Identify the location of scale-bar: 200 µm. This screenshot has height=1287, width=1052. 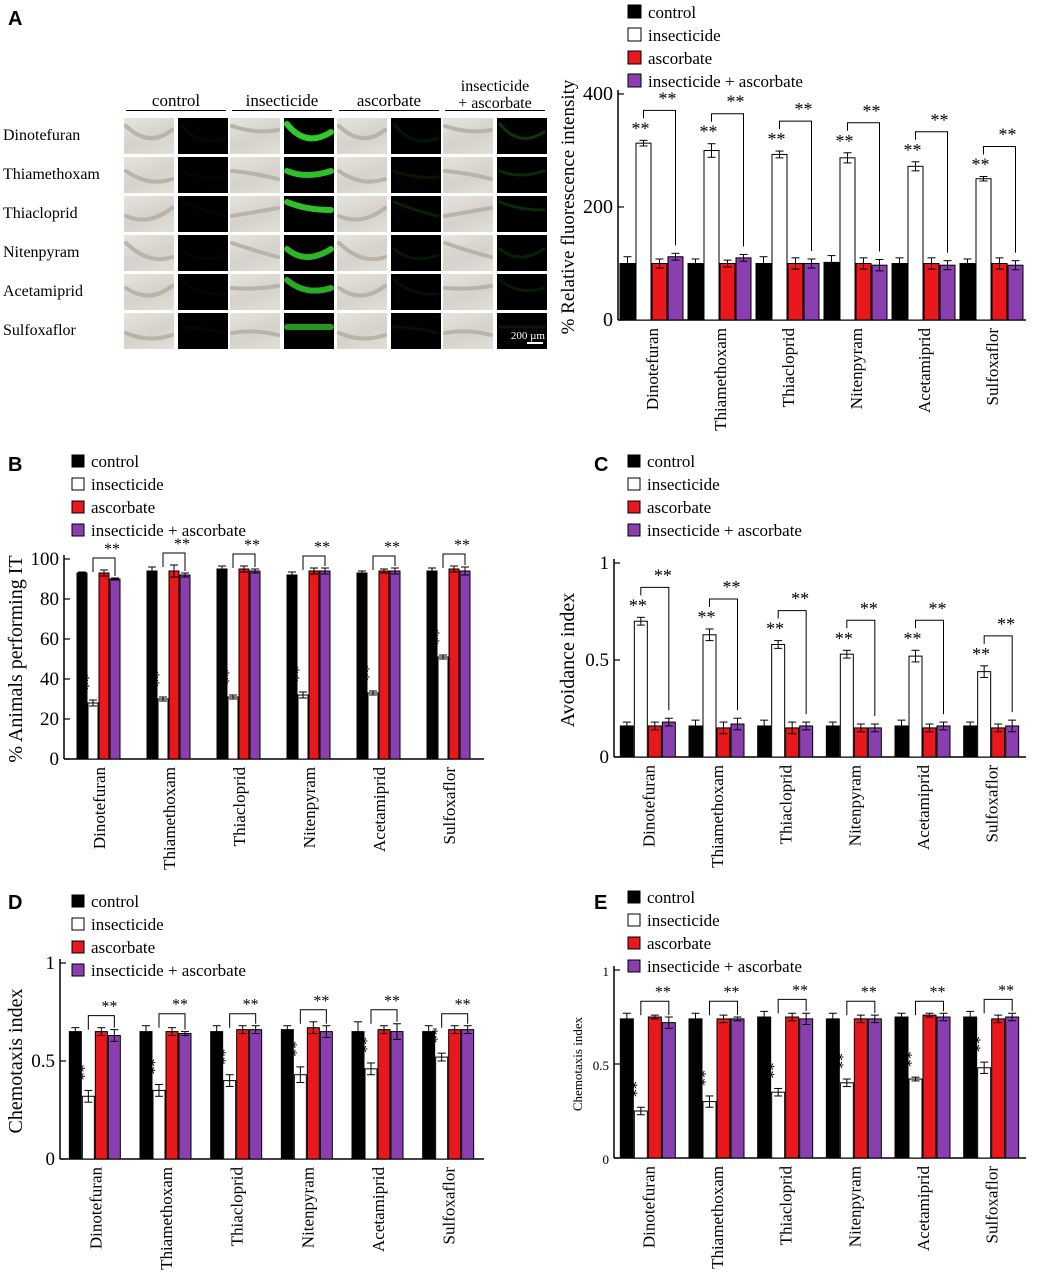
(521, 337).